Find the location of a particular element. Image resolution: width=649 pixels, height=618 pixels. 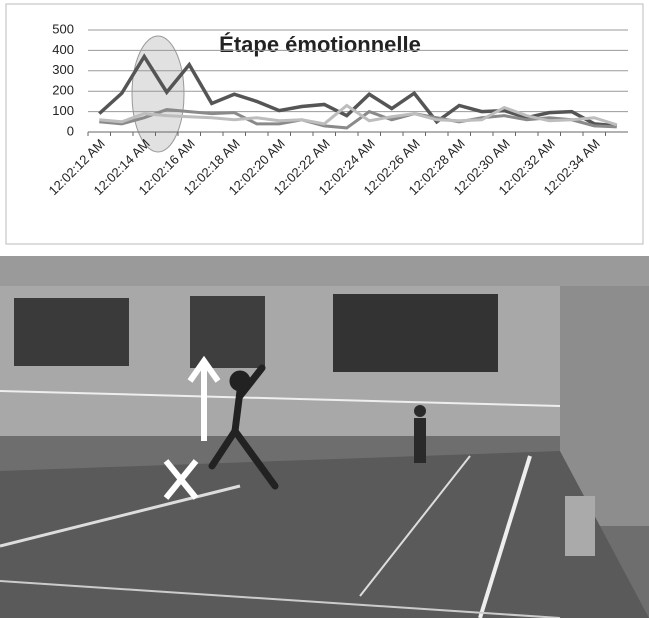

player is located at coordinates (243, 427).